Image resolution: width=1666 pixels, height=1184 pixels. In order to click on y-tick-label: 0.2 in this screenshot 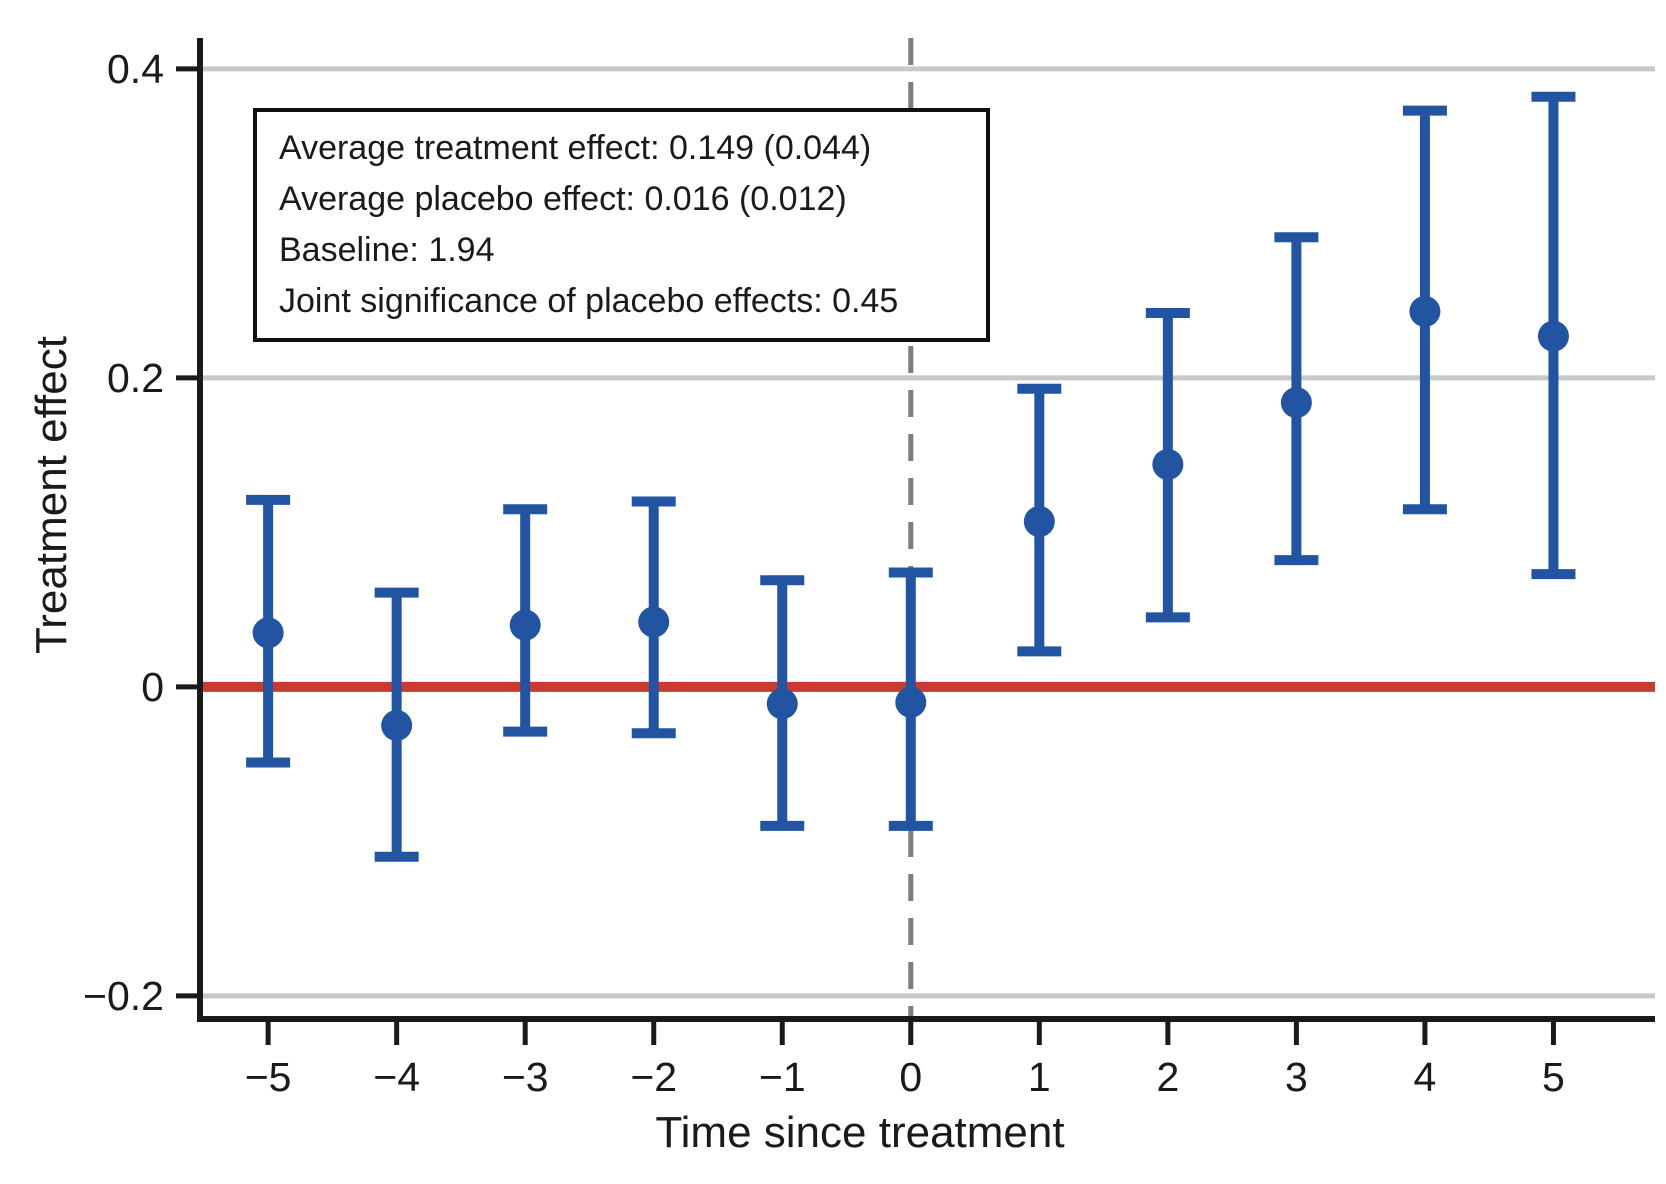, I will do `click(135, 378)`.